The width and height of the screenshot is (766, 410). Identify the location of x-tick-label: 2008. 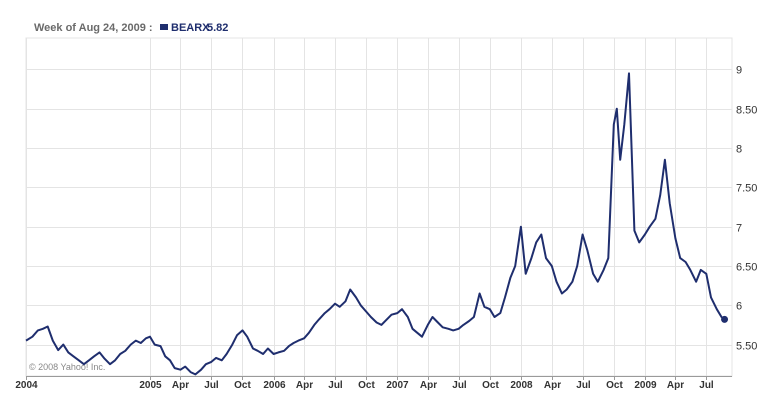
(521, 385).